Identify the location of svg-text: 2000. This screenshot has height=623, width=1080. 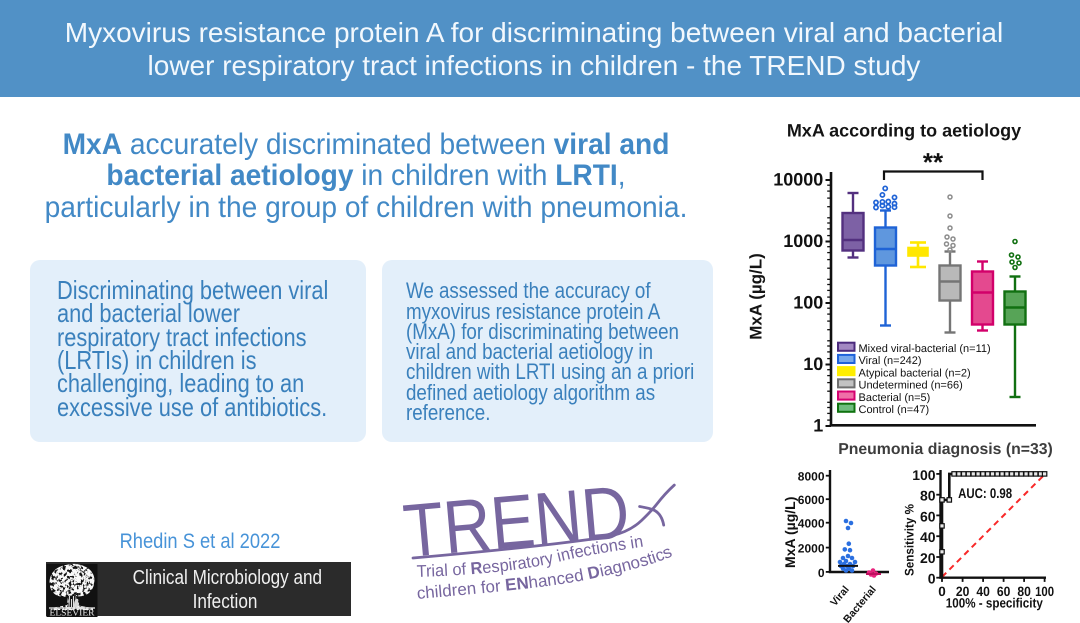
(811, 549).